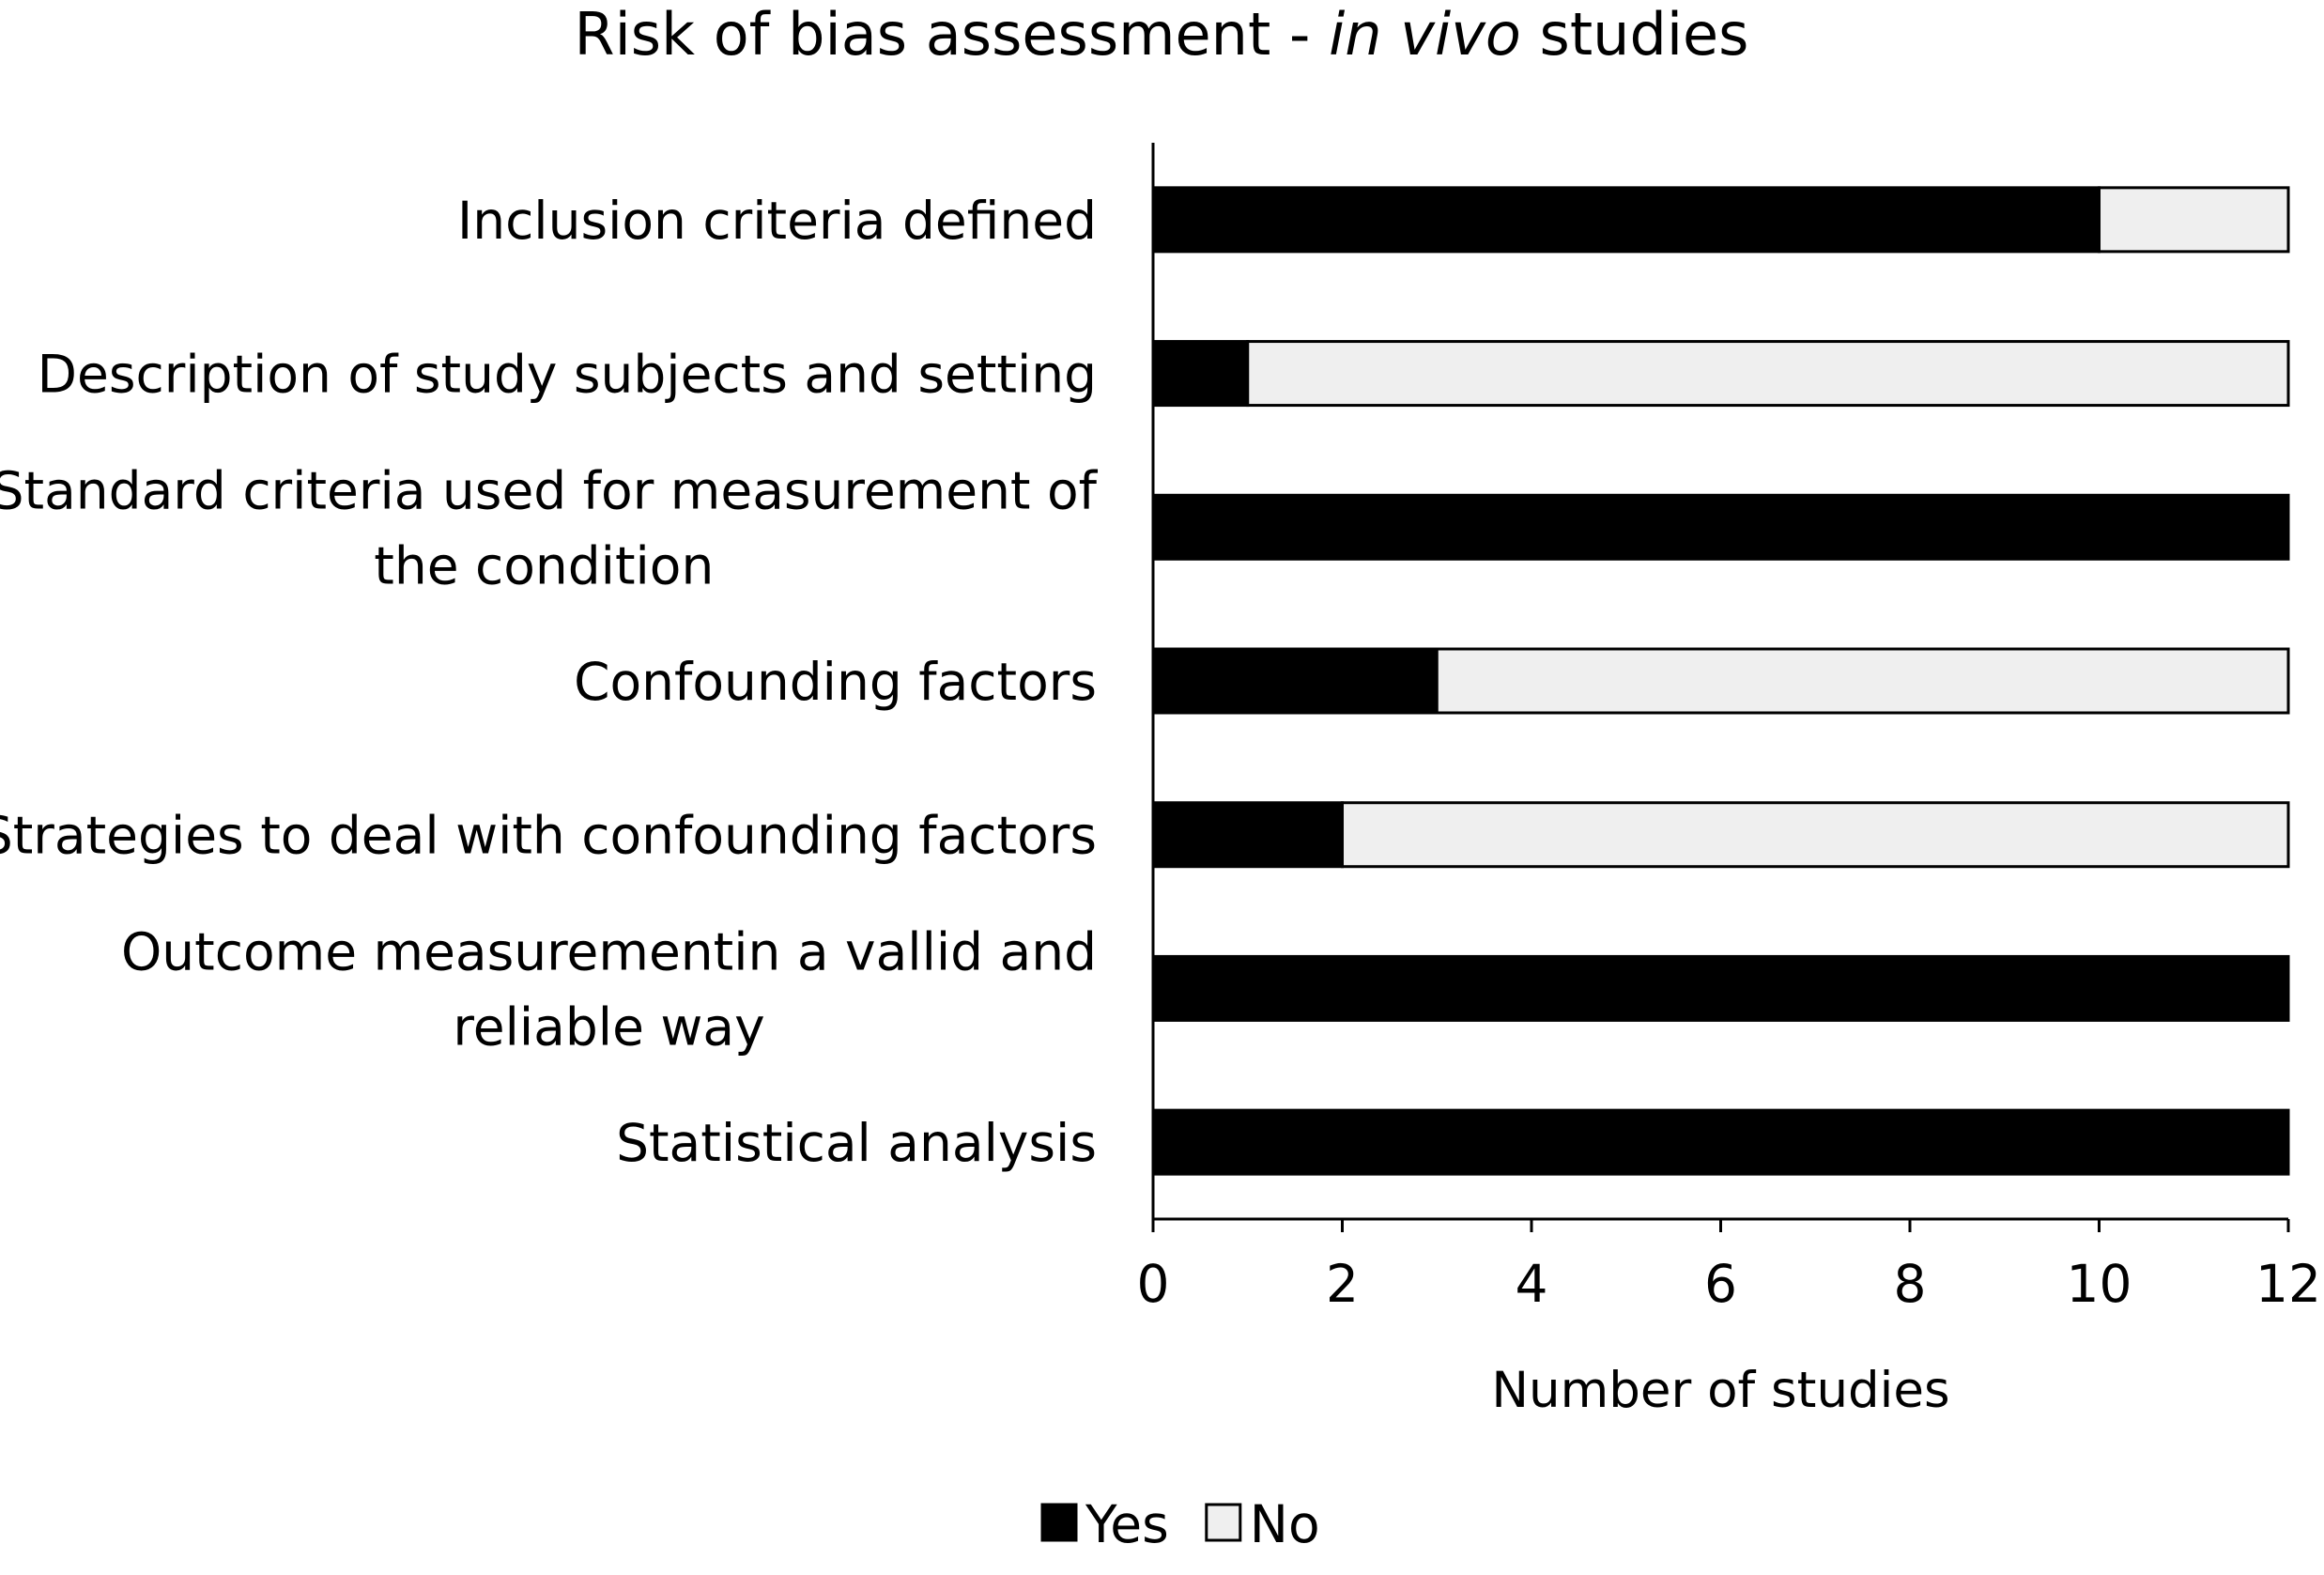 This screenshot has width=2324, height=1575. I want to click on category-label-6: Statistical analysis, so click(857, 1143).